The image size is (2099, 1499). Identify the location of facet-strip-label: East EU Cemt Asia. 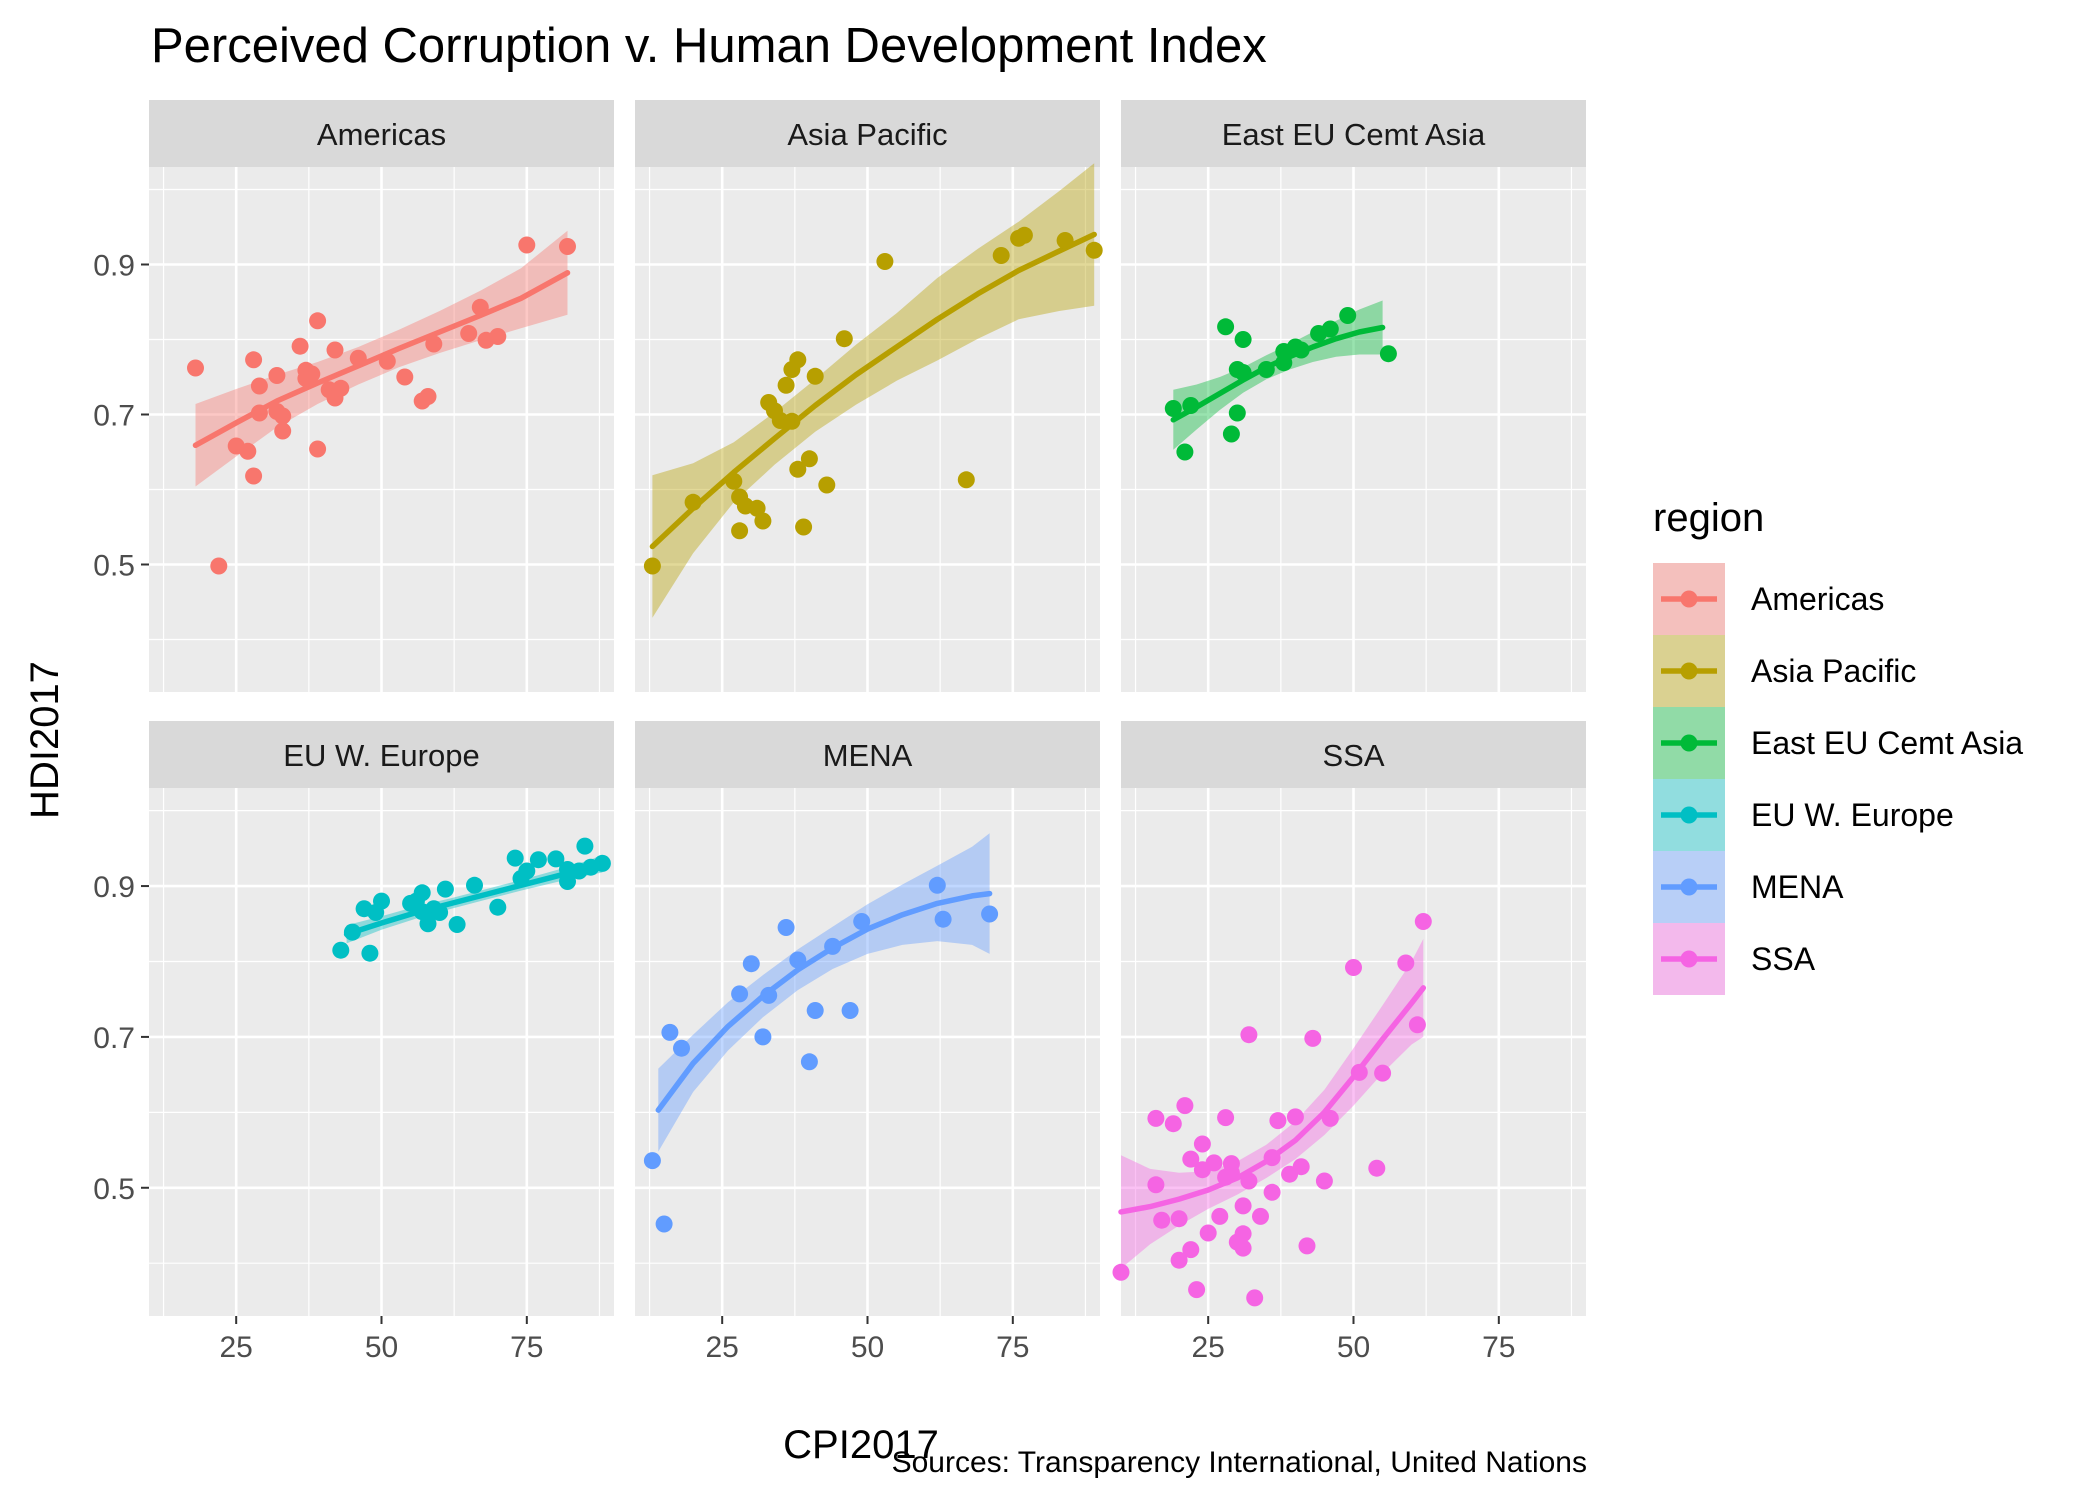
(1354, 134).